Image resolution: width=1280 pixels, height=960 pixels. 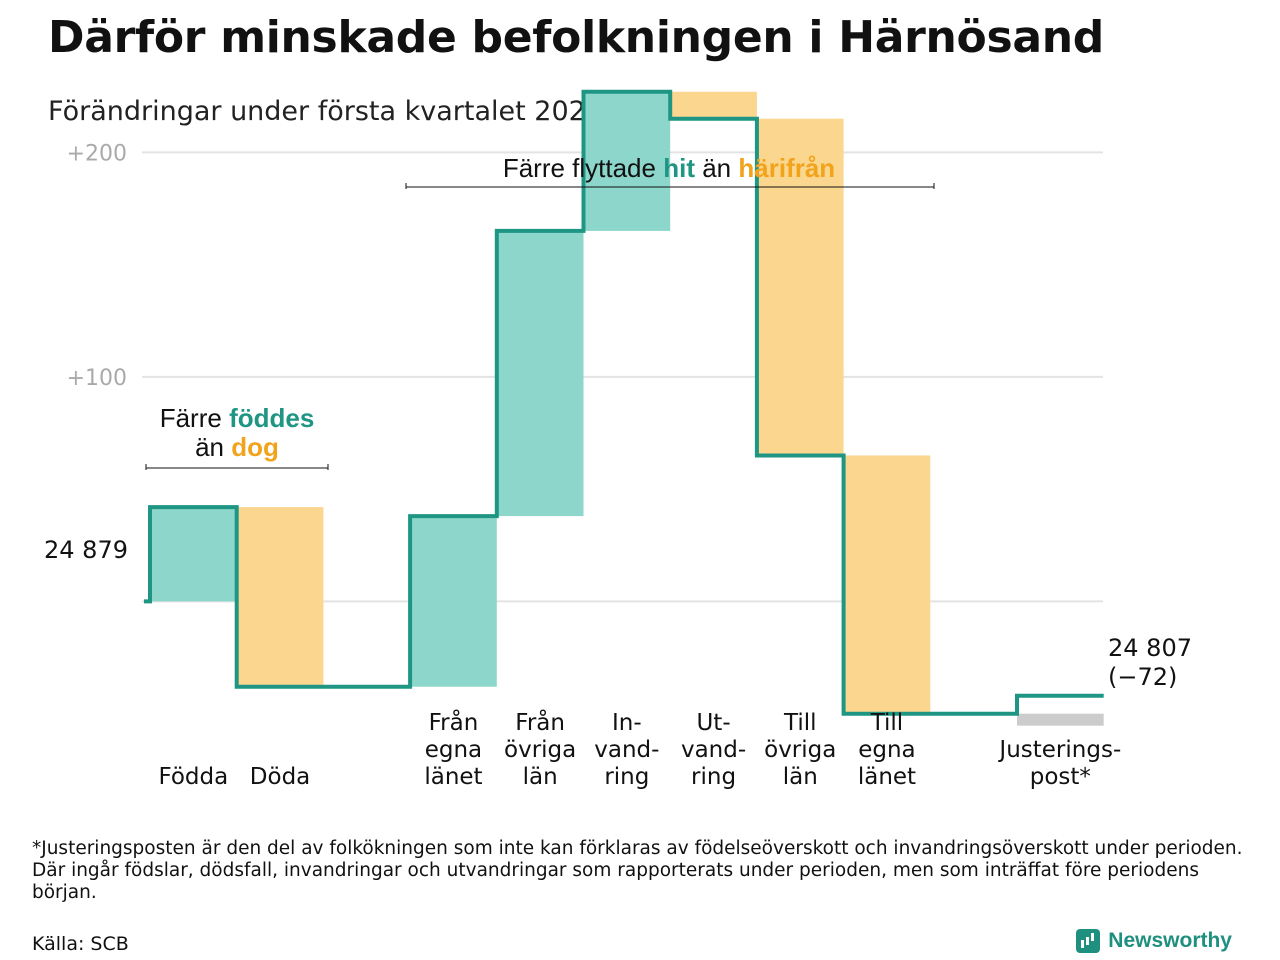 I want to click on category-label-7-line-2: län, so click(x=800, y=777).